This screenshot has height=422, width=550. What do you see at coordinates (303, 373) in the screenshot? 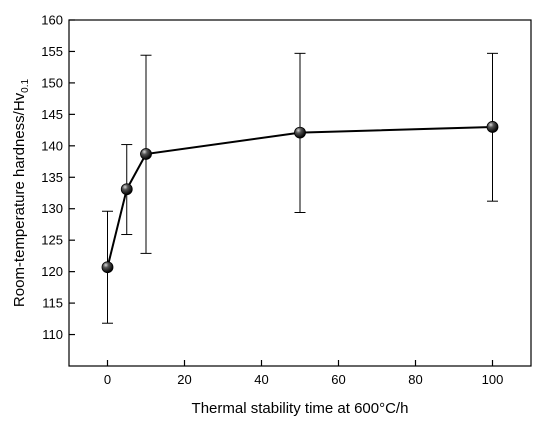
I see `x-axis-ticks: 0 20 40 60 80 100` at bounding box center [303, 373].